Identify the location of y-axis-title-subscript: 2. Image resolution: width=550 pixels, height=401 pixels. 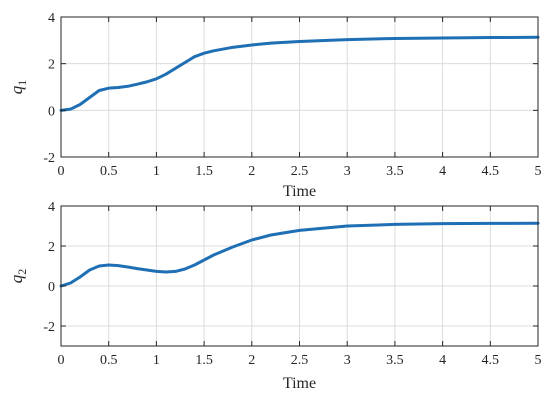
(22, 272).